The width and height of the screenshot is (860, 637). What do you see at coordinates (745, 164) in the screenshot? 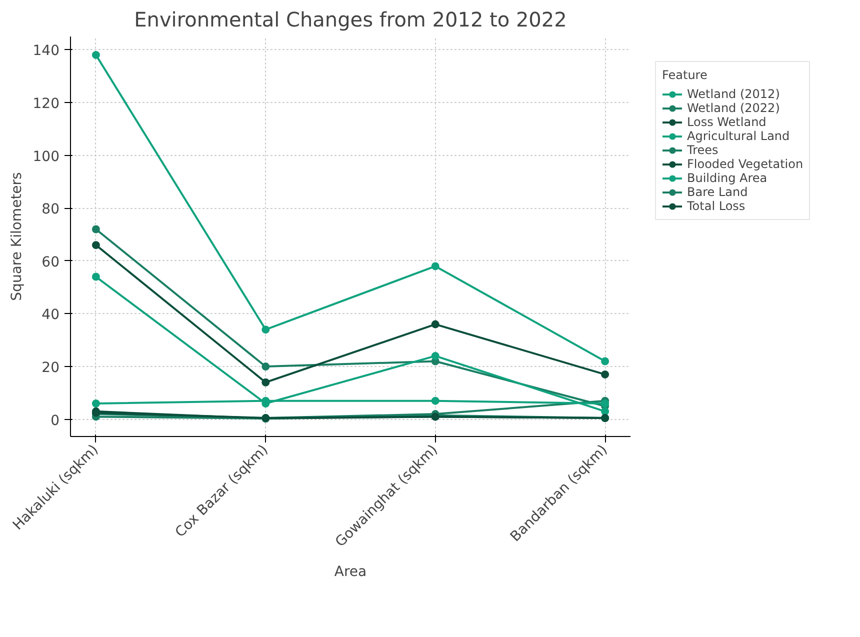
I see `legend-label: Flooded Vegetation` at bounding box center [745, 164].